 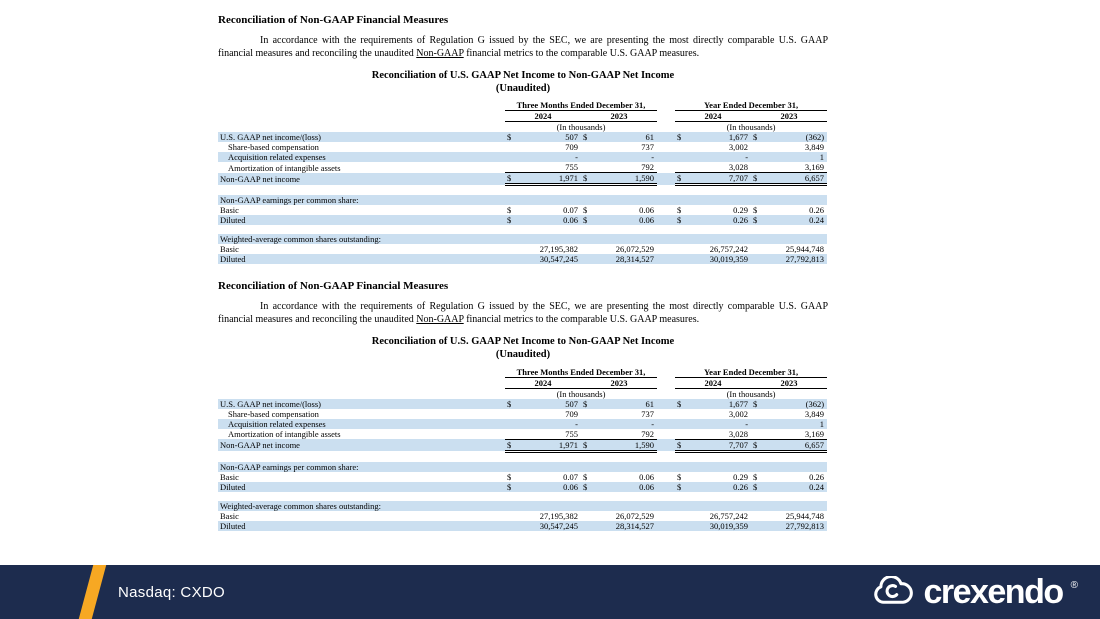 I want to click on value-cell: 3,028, so click(x=738, y=433).